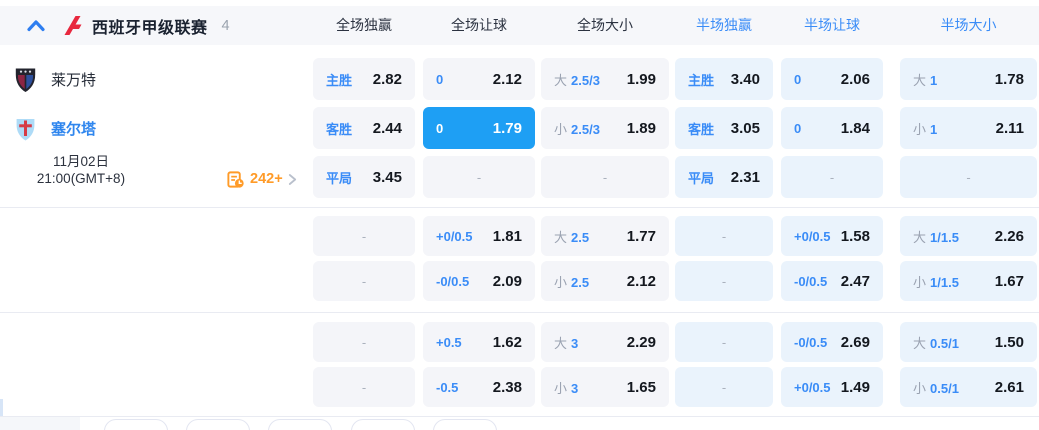 The width and height of the screenshot is (1039, 430). I want to click on odds-cell: 大 2.5/3 1.99, so click(605, 79).